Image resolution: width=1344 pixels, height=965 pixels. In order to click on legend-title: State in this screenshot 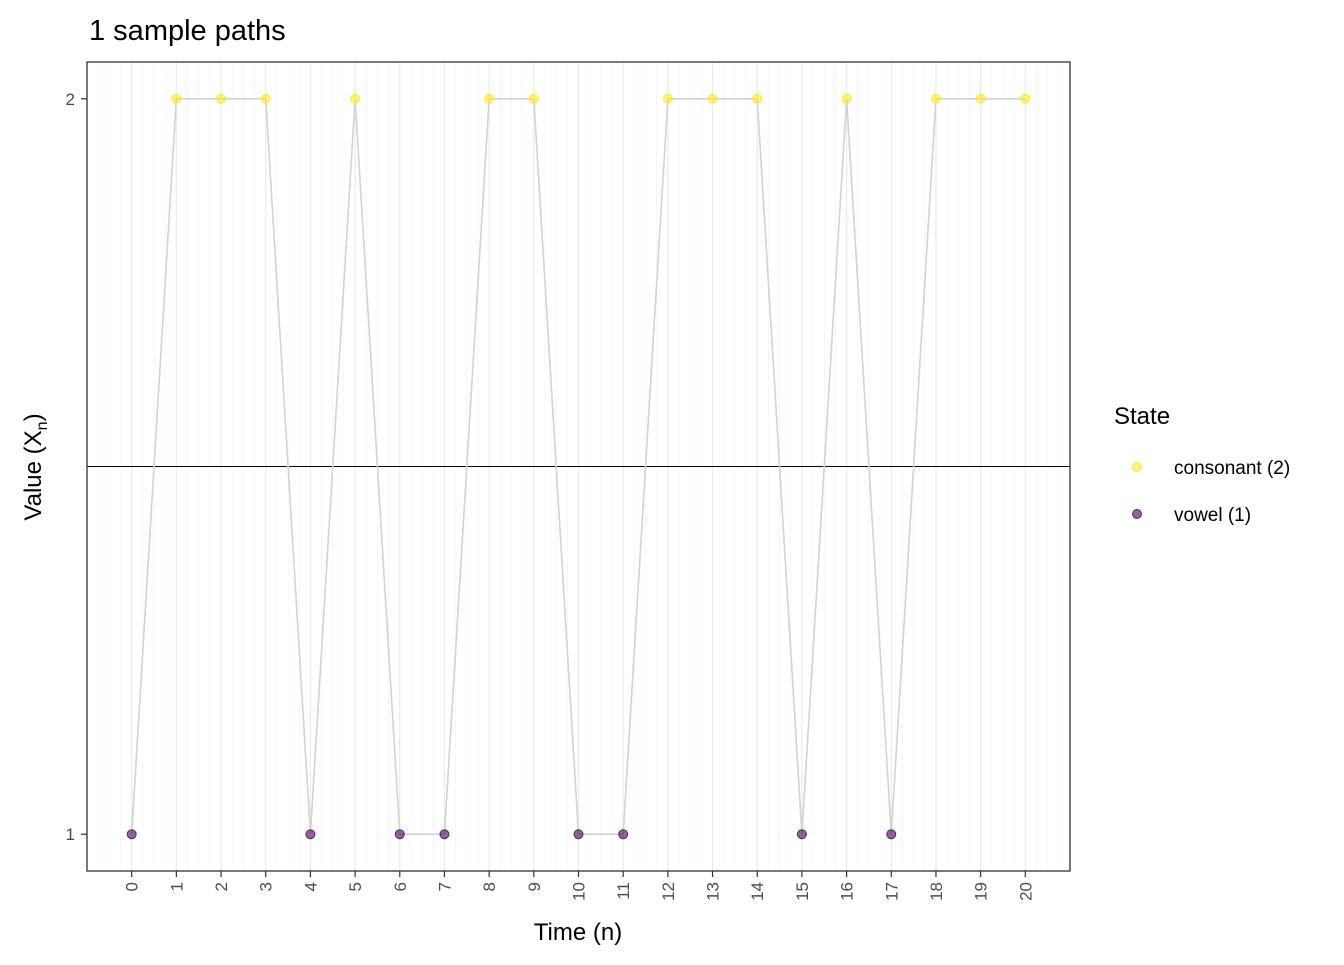, I will do `click(1142, 416)`.